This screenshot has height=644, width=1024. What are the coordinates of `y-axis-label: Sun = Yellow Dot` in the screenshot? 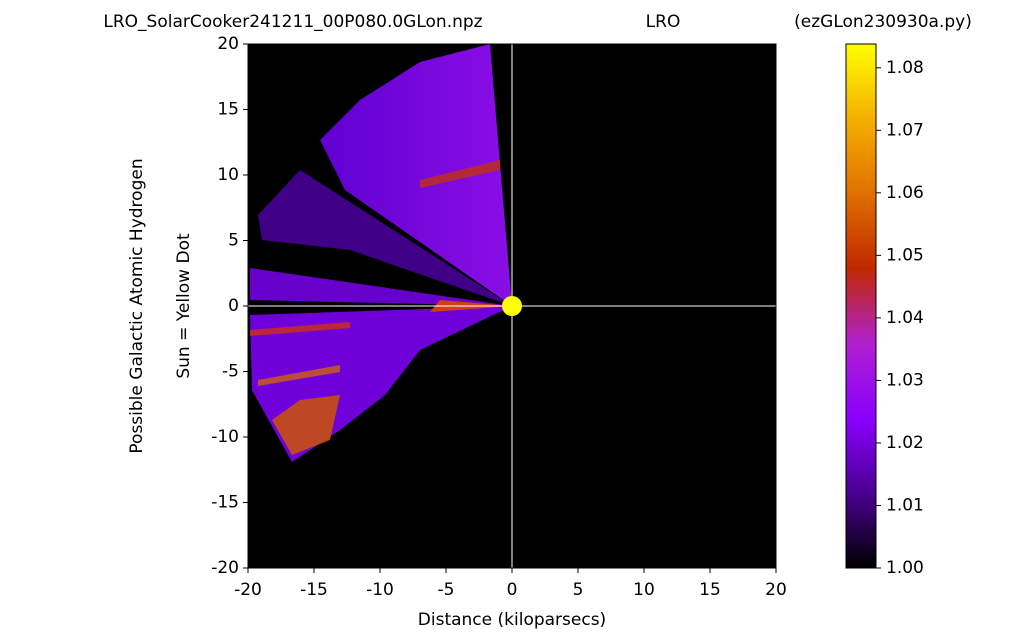 It's located at (184, 306).